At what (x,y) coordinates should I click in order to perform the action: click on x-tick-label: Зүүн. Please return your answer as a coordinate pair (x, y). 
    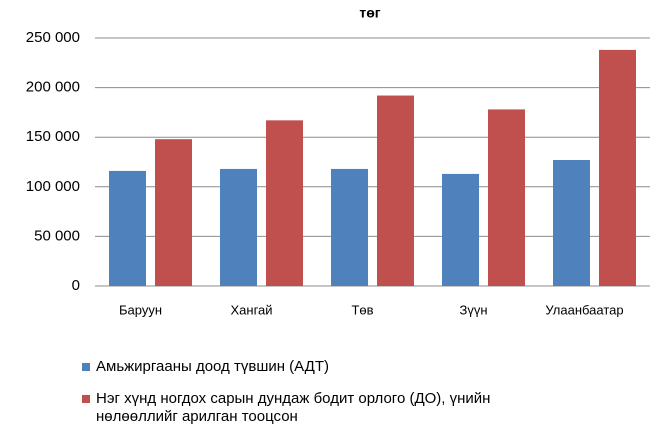
    Looking at the image, I should click on (473, 309).